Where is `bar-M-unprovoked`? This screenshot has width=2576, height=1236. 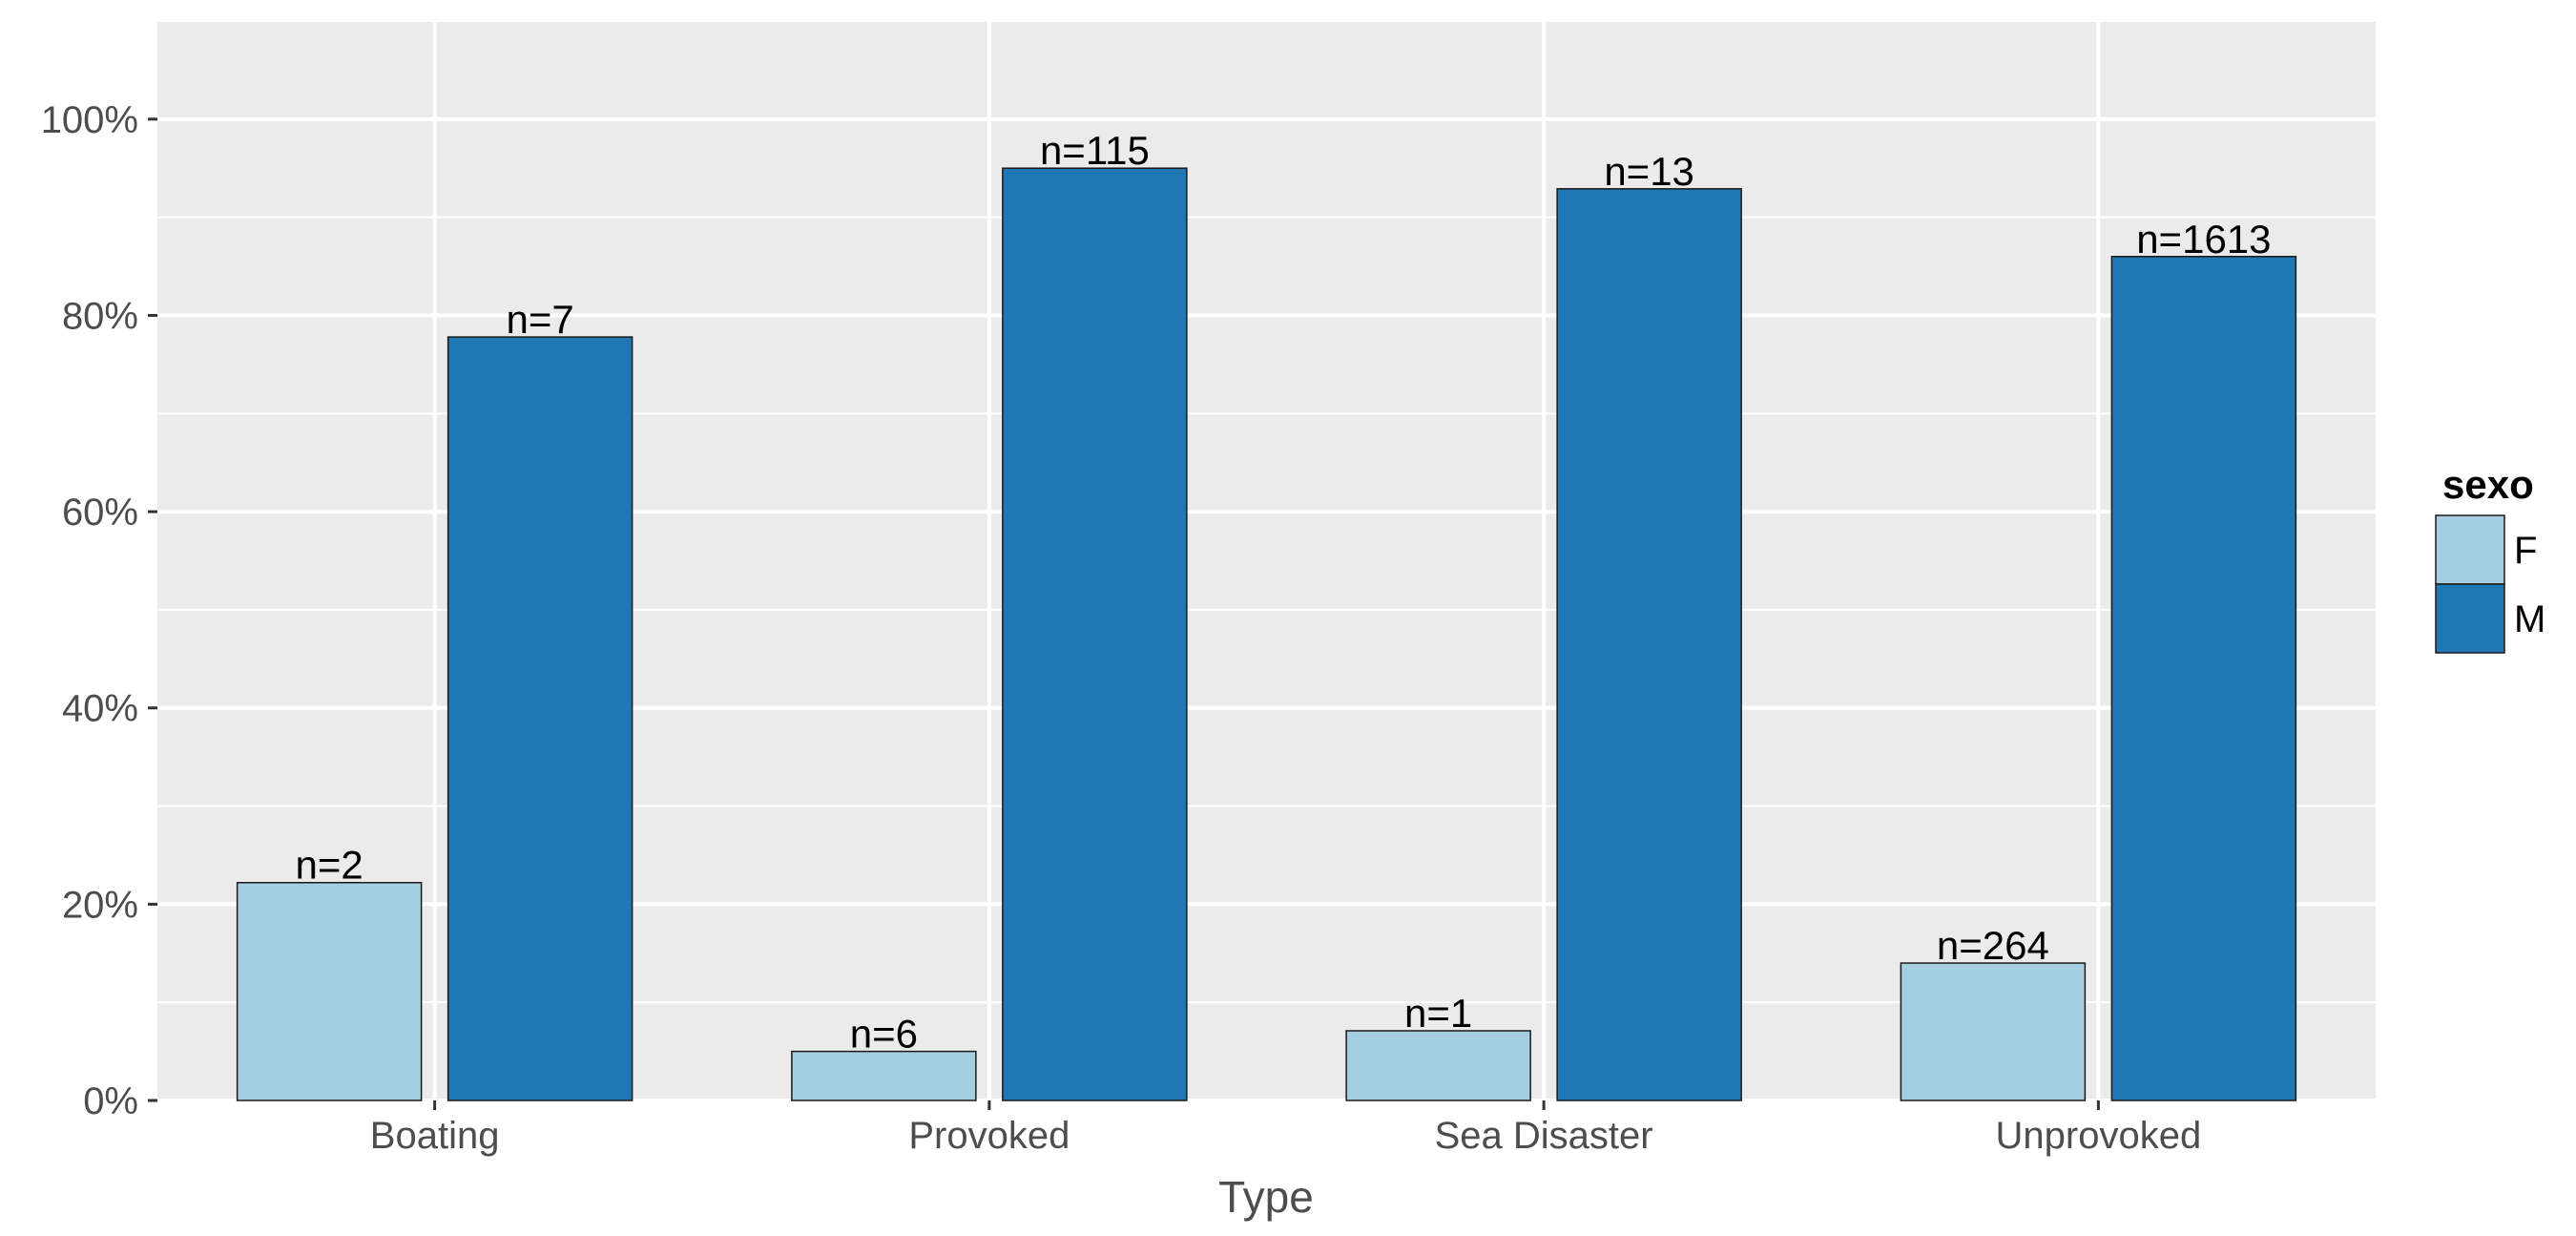
bar-M-unprovoked is located at coordinates (2203, 678).